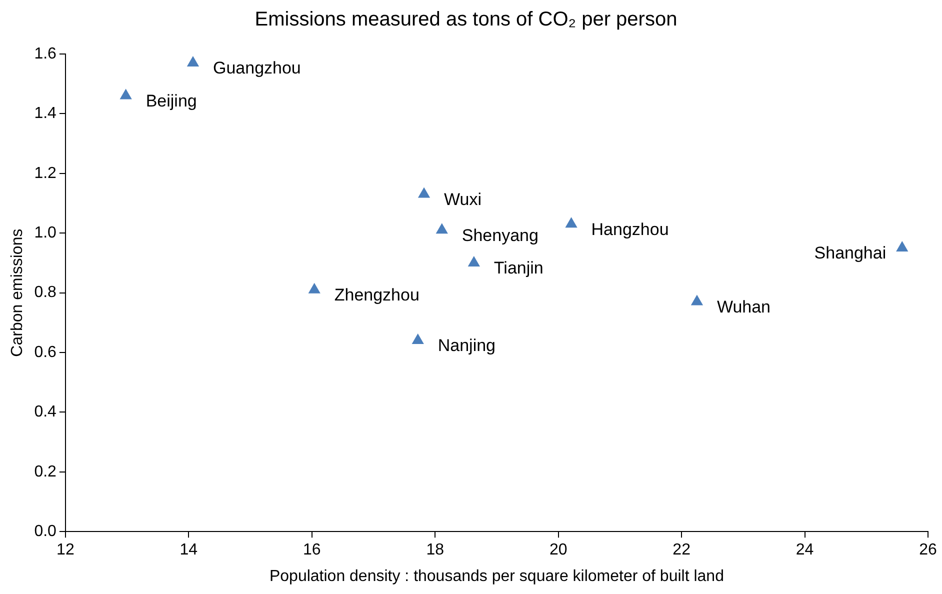 This screenshot has width=942, height=594. I want to click on y-tick-label: 0.4, so click(45, 412).